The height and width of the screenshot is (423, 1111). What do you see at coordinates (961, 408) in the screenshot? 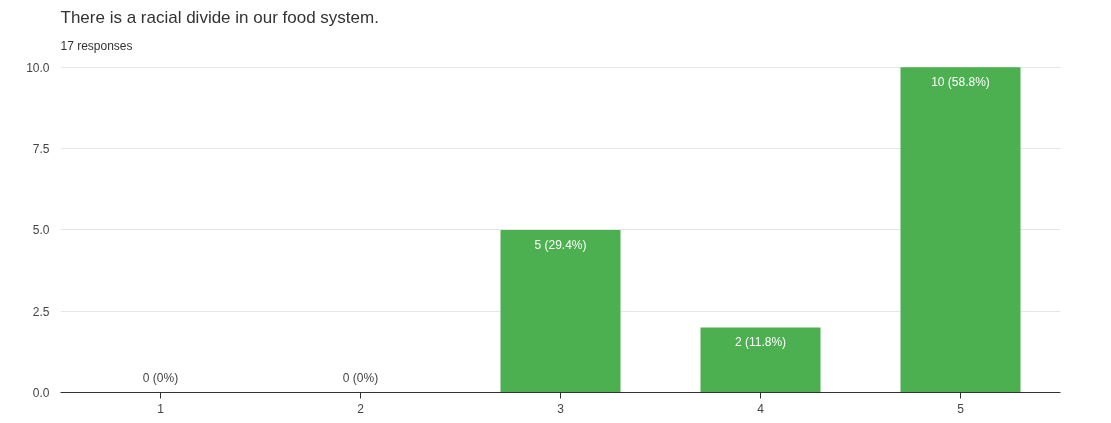
I see `x-tick-label: 5` at bounding box center [961, 408].